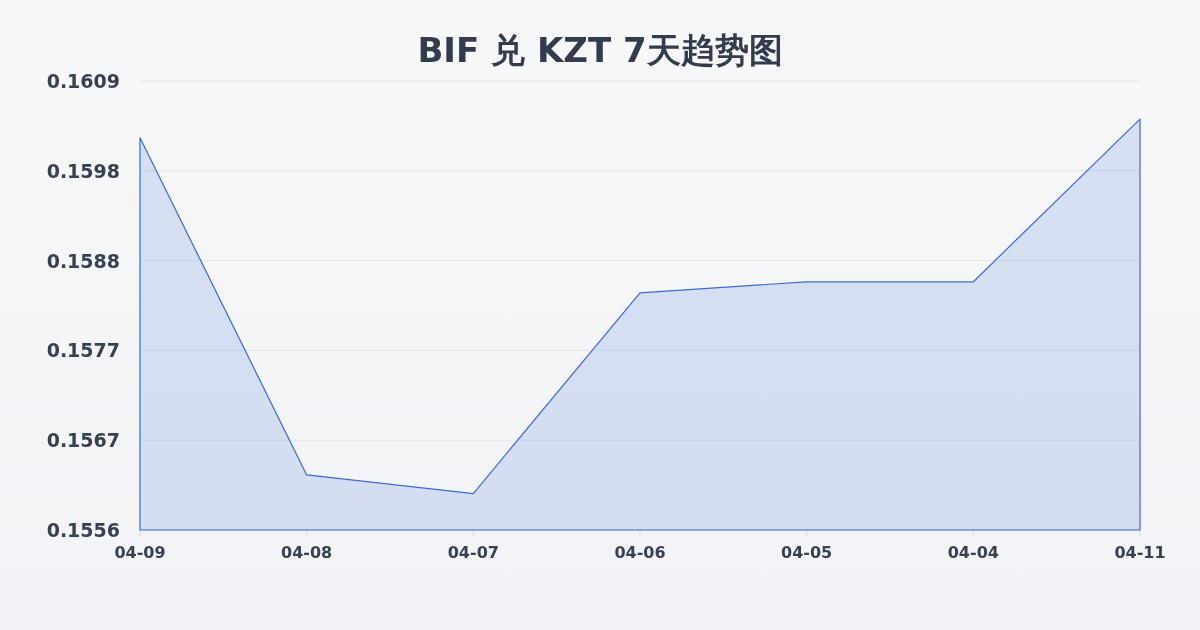 Image resolution: width=1200 pixels, height=630 pixels. Describe the element at coordinates (83, 81) in the screenshot. I see `y-tick-label: 0.1609` at that location.